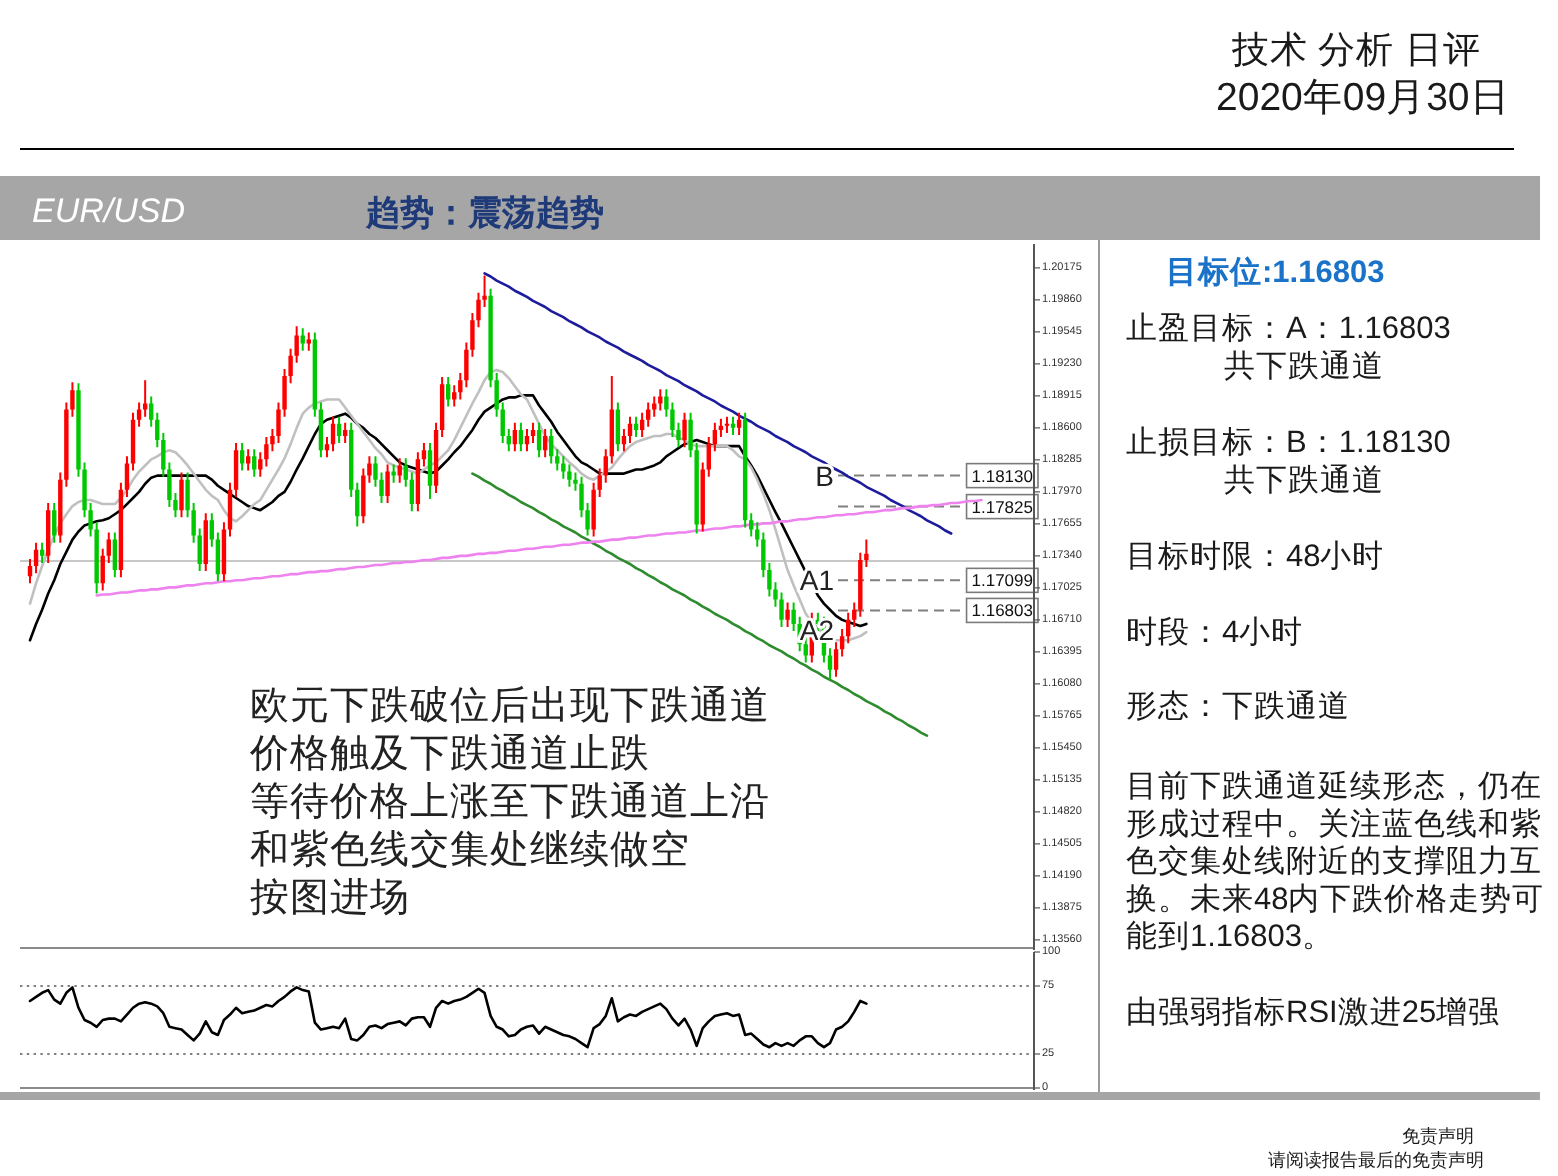 This screenshot has width=1558, height=1176. What do you see at coordinates (1002, 506) in the screenshot?
I see `ref-line-label: 1.17825` at bounding box center [1002, 506].